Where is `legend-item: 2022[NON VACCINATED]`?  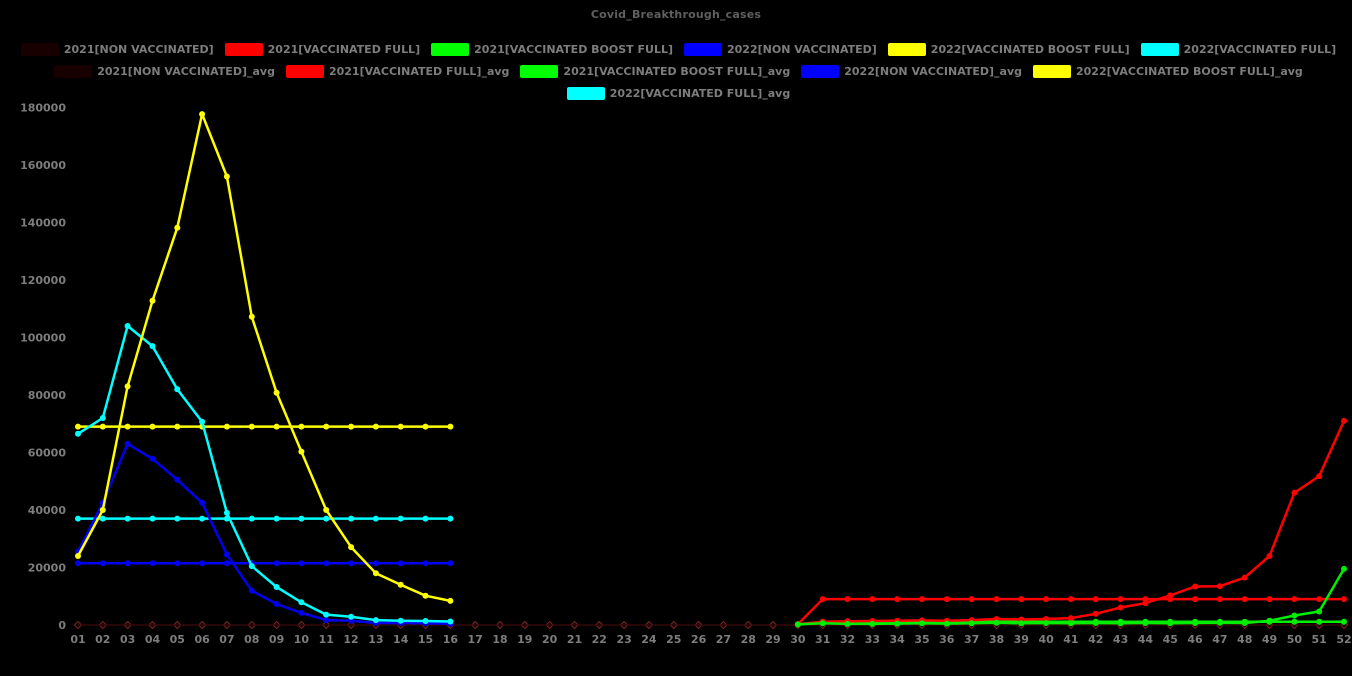 legend-item: 2022[NON VACCINATED] is located at coordinates (778, 49).